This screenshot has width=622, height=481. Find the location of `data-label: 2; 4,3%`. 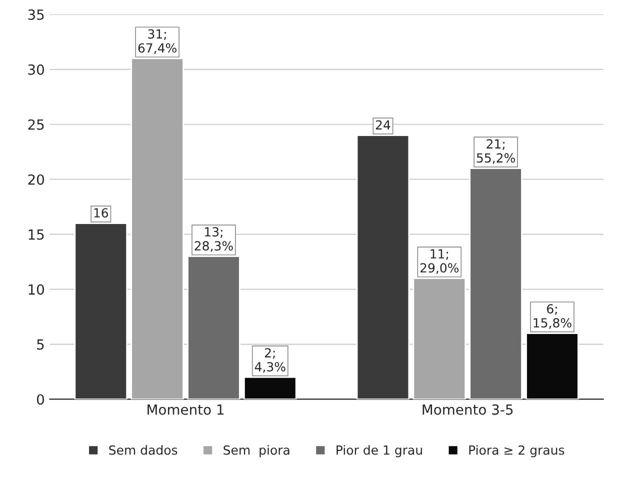

data-label: 2; 4,3% is located at coordinates (270, 360).